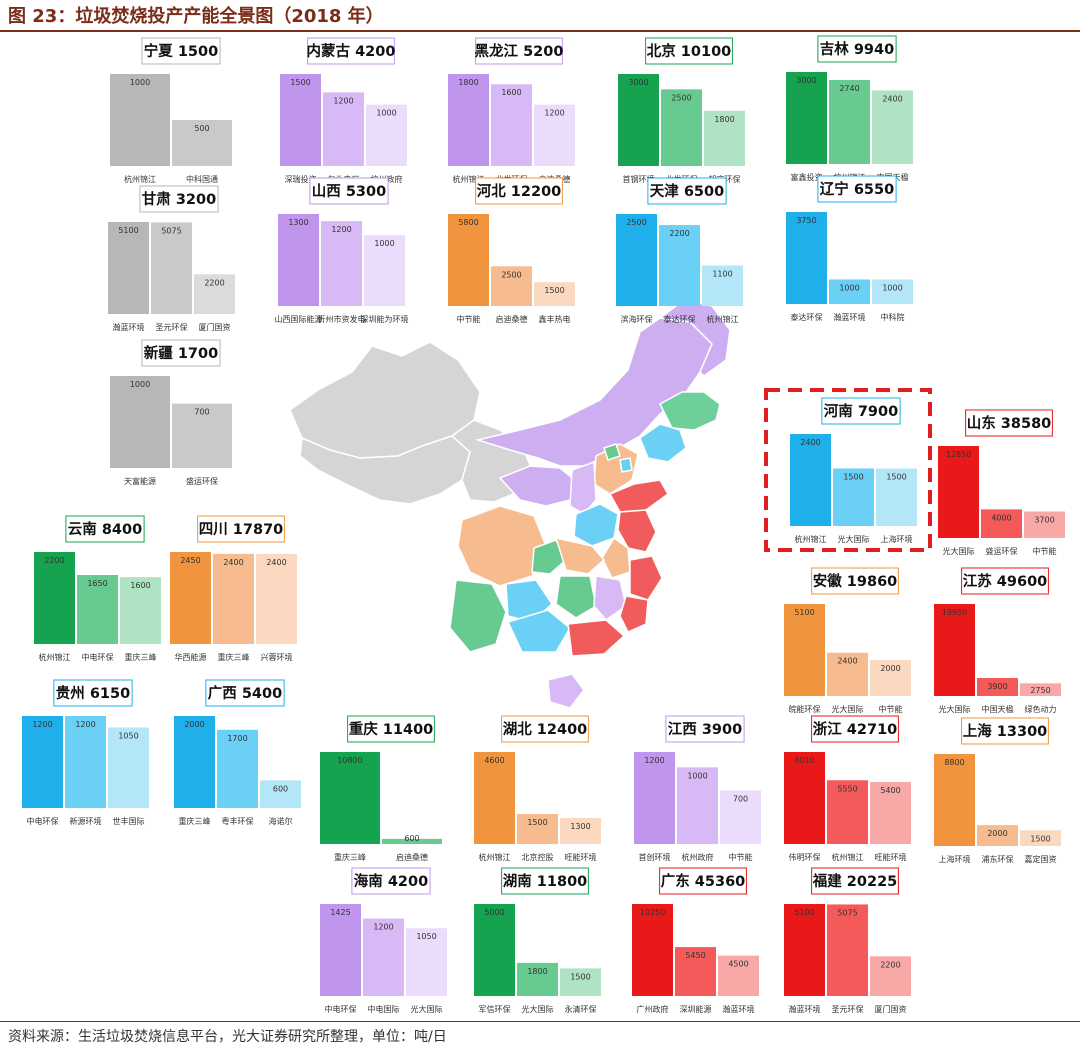 The height and width of the screenshot is (1047, 1080). What do you see at coordinates (849, 248) in the screenshot?
I see `province-panel: 辽宁 6550 3750 泰达环保 1000 瀚蓝环境 1000 中科院` at bounding box center [849, 248].